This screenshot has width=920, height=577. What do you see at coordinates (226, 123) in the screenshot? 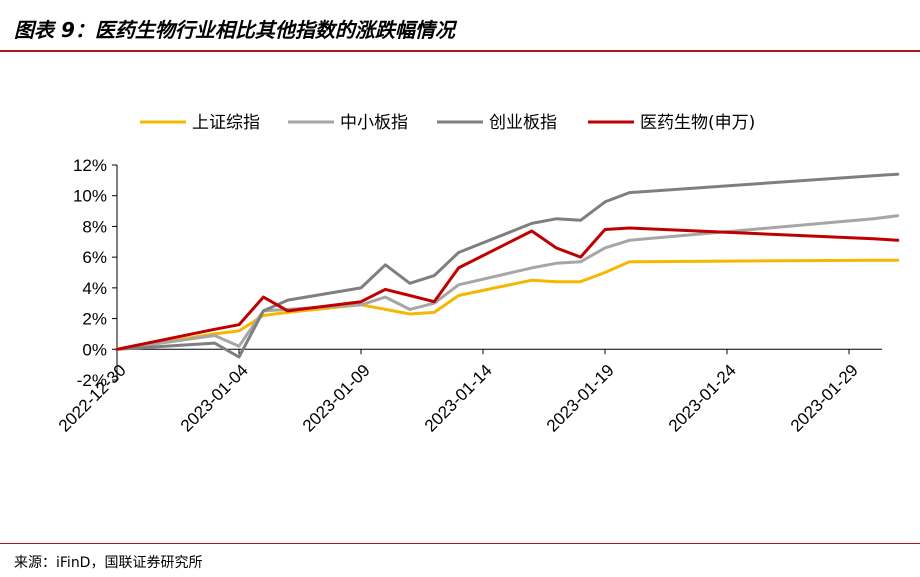
I see `legend-label: 上证综指` at bounding box center [226, 123].